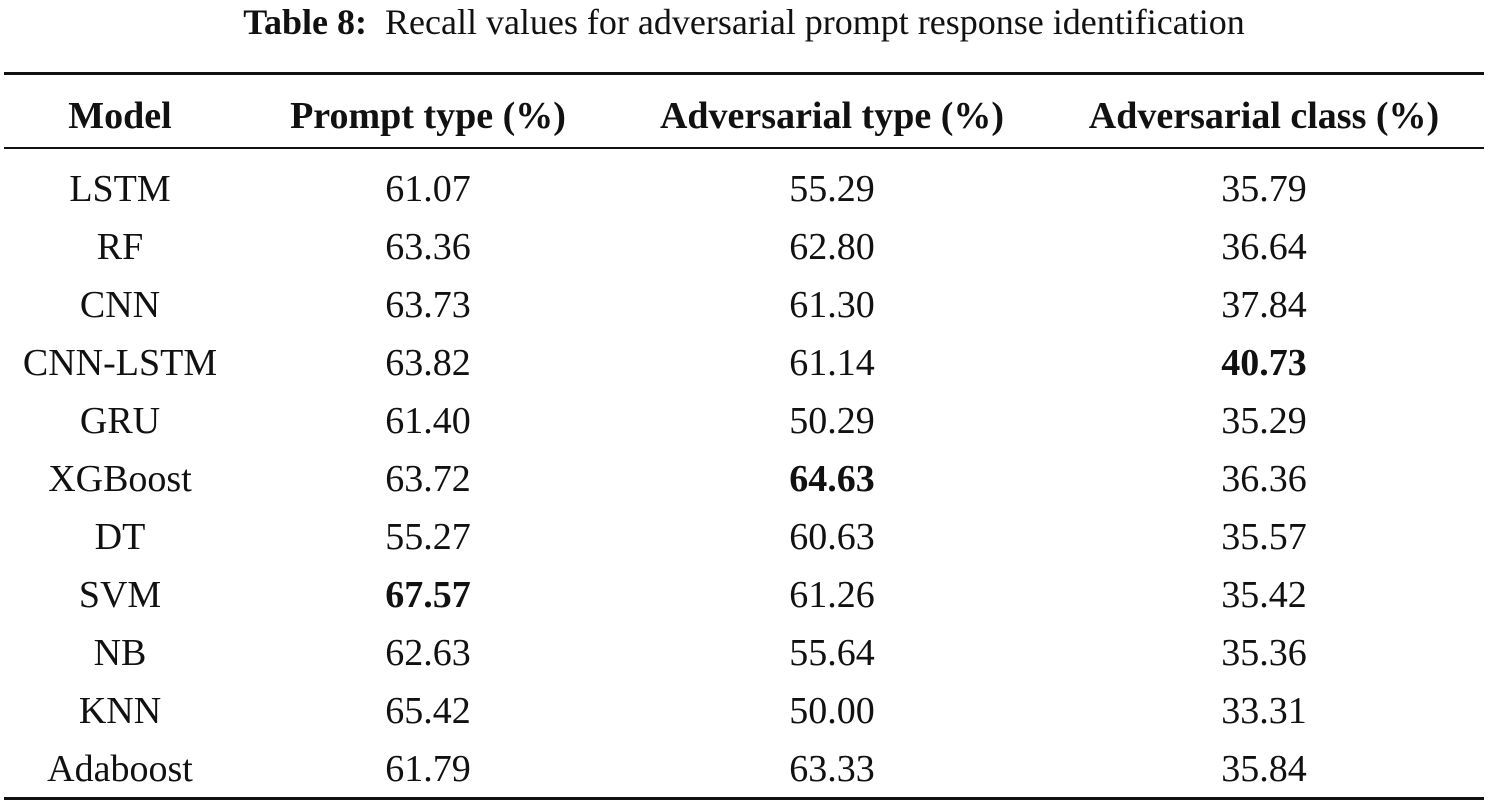  Describe the element at coordinates (1264, 116) in the screenshot. I see `column-header-adversarial-class: Adversarial class (%)` at that location.